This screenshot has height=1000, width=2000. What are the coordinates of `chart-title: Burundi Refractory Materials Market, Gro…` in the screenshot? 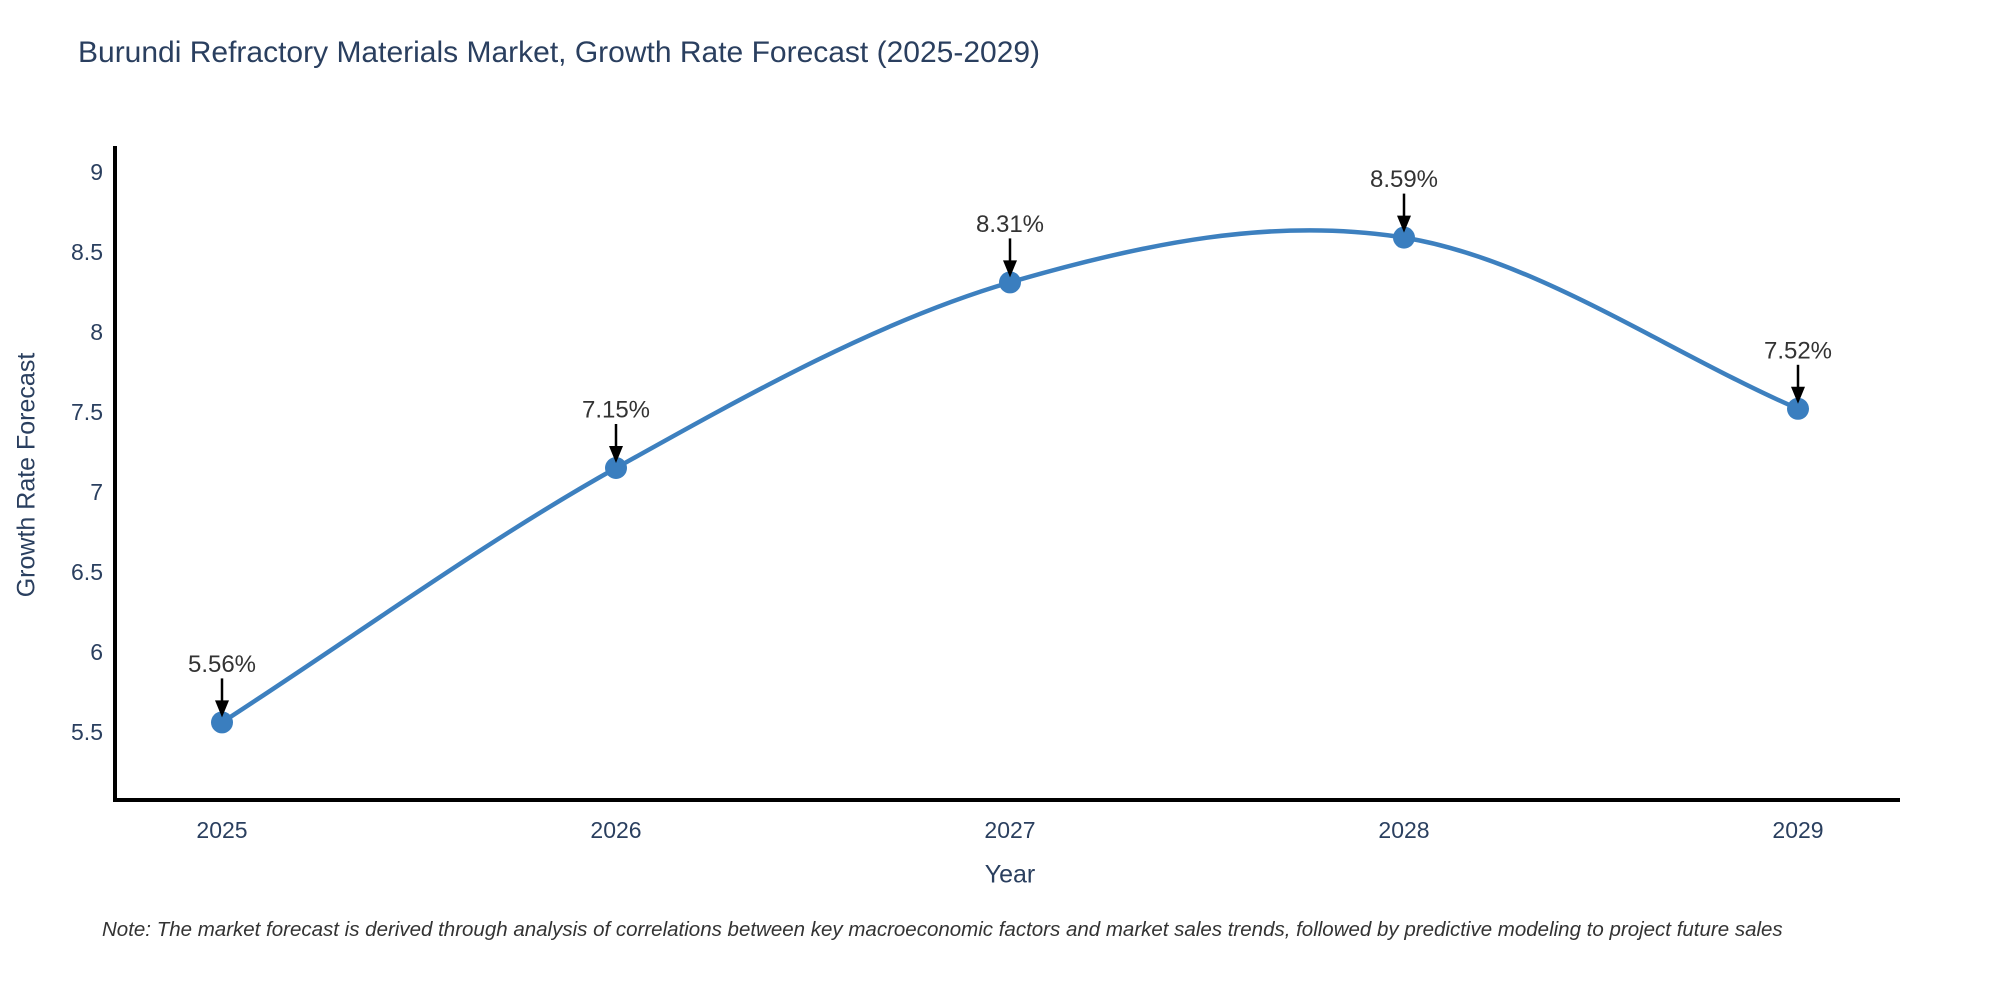 It's located at (559, 52).